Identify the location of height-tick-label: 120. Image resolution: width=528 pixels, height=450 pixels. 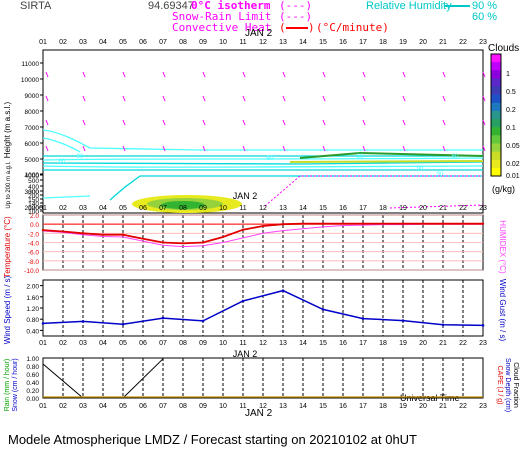
(33, 208).